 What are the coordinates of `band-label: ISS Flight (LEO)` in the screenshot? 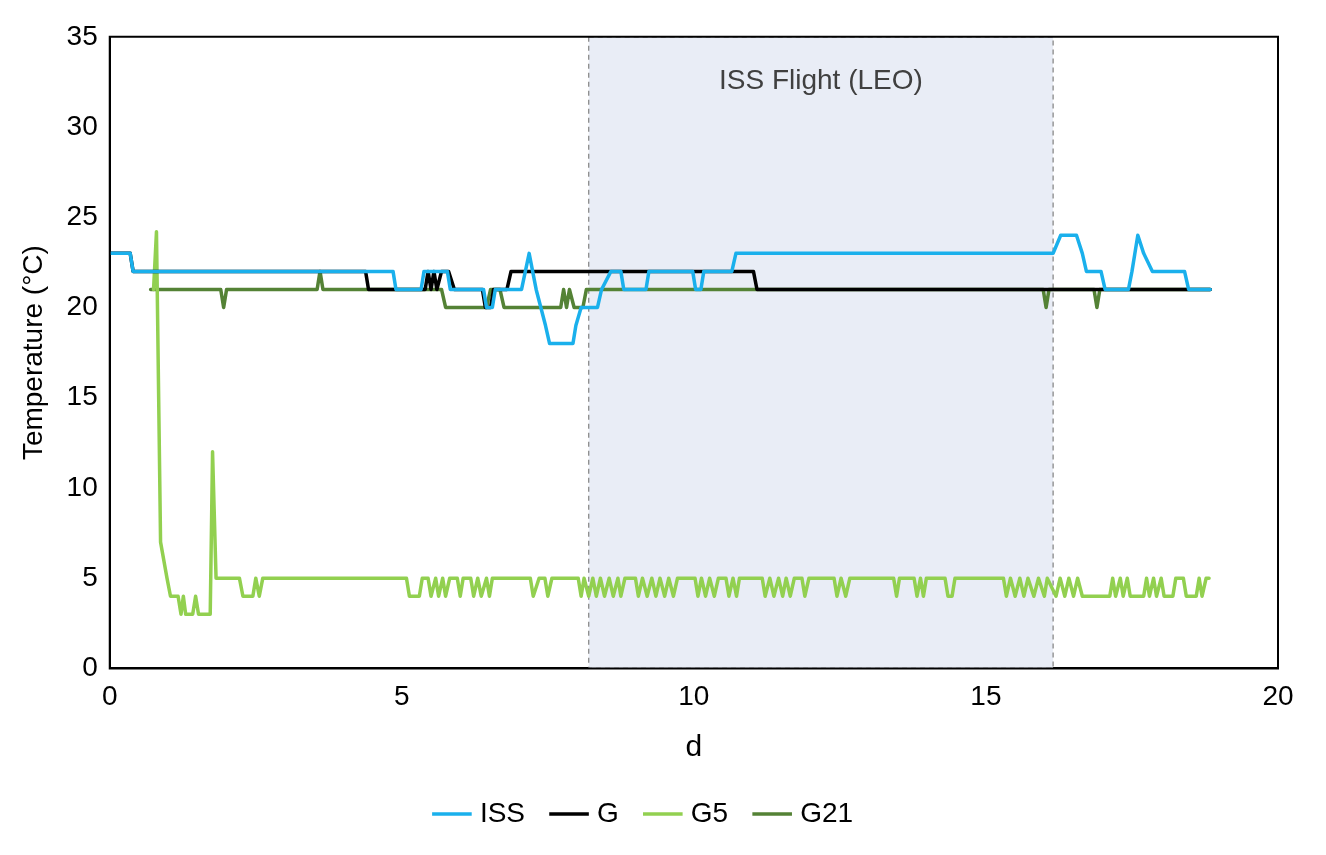 It's located at (821, 79).